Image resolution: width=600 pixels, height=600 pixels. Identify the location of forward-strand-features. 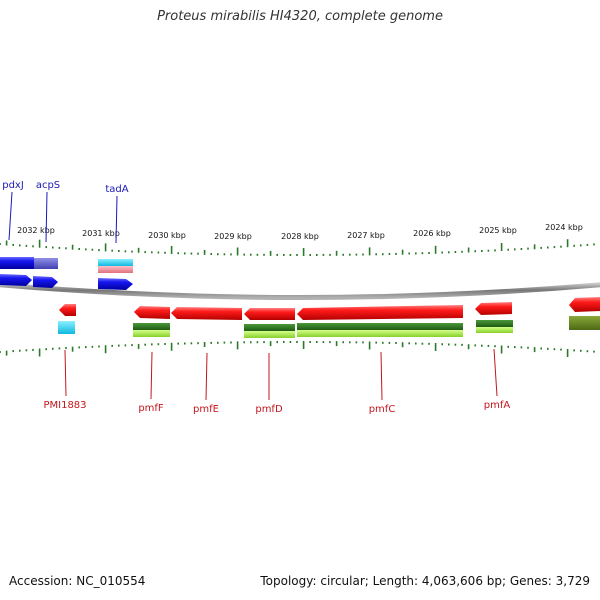
(66, 273).